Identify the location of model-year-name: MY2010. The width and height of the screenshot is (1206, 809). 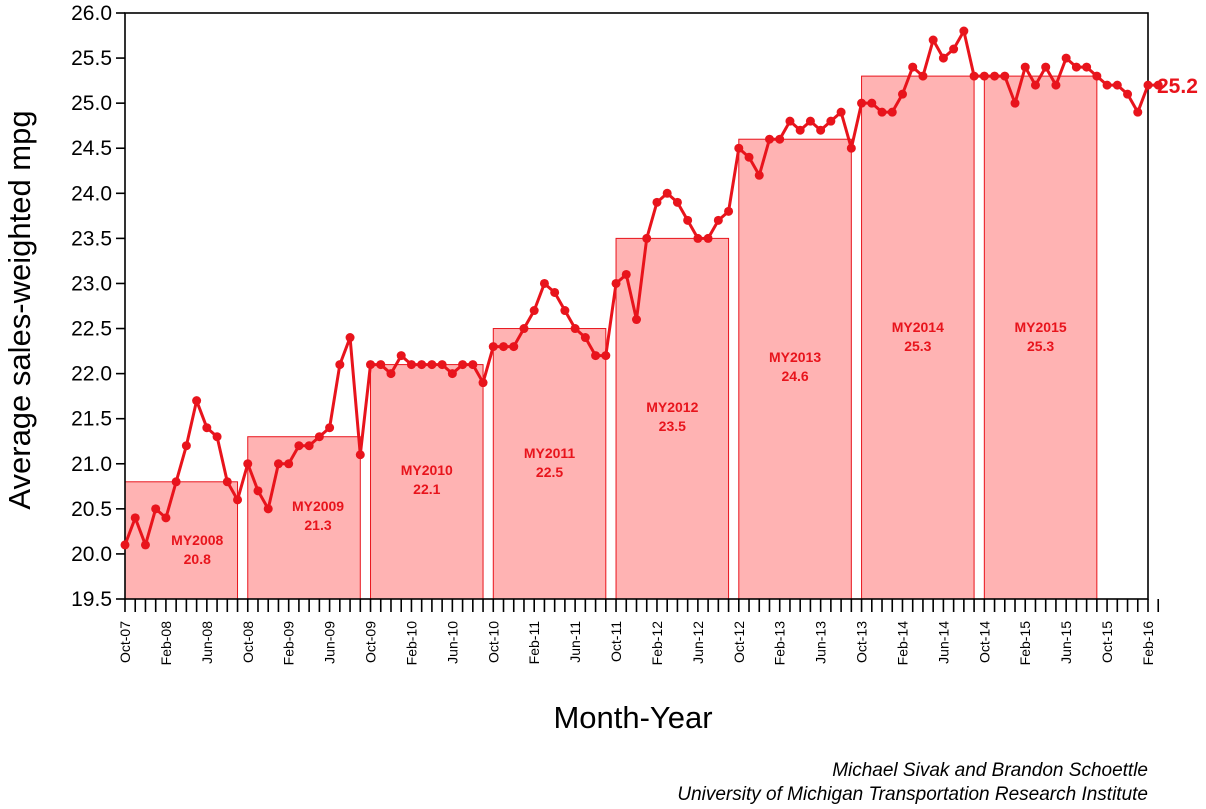
(427, 470).